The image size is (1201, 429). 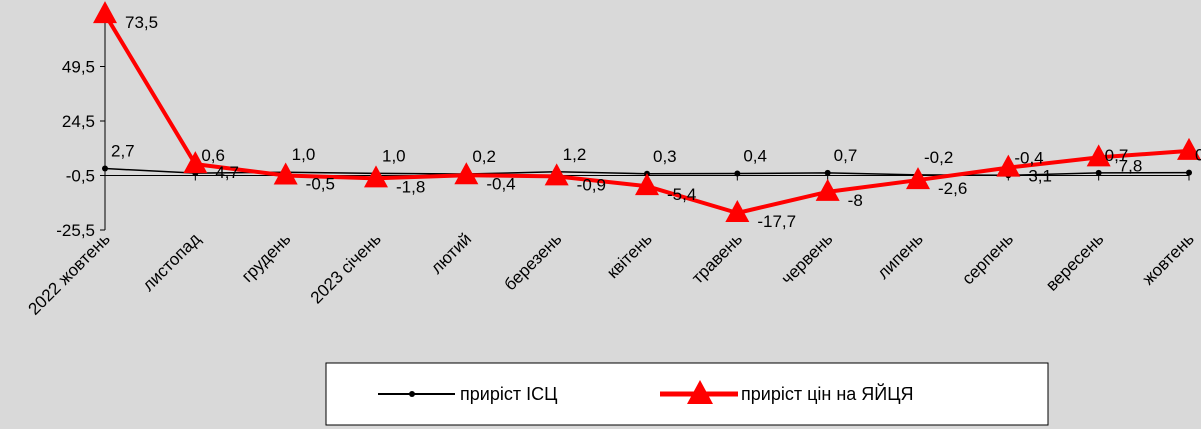 I want to click on data-label-eggs: 73,5, so click(x=141, y=22).